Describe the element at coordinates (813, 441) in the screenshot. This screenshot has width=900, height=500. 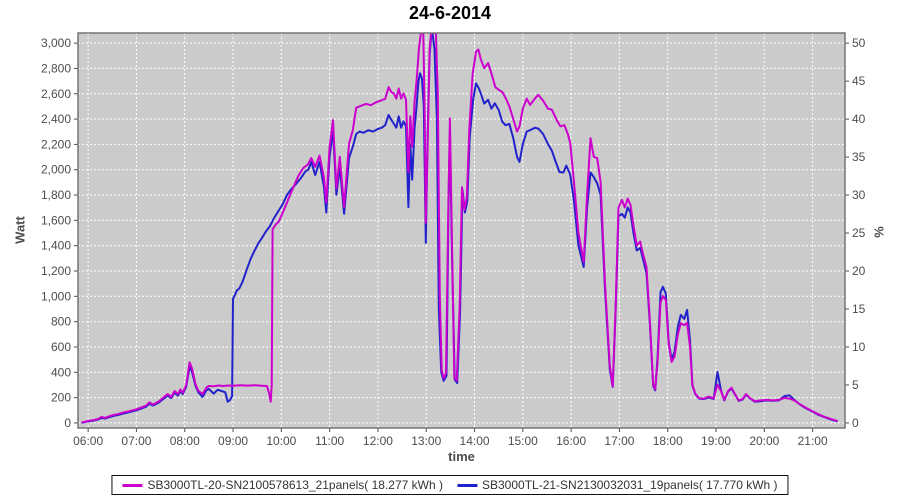
I see `svg-text: 21:00` at that location.